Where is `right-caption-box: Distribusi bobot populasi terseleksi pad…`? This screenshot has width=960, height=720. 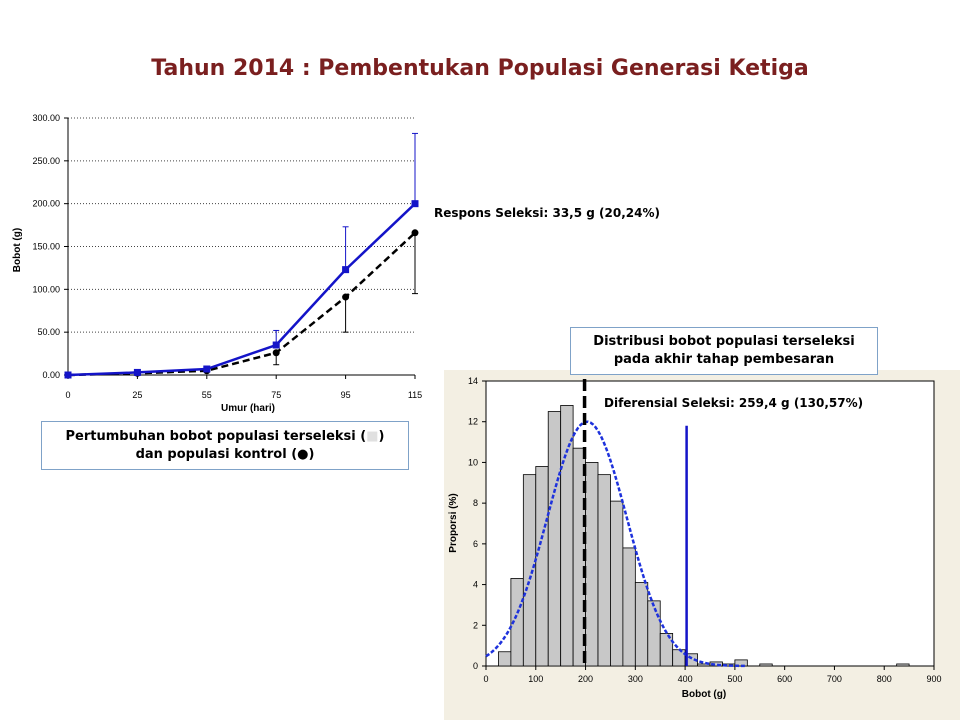 right-caption-box: Distribusi bobot populasi terseleksi pad… is located at coordinates (724, 351).